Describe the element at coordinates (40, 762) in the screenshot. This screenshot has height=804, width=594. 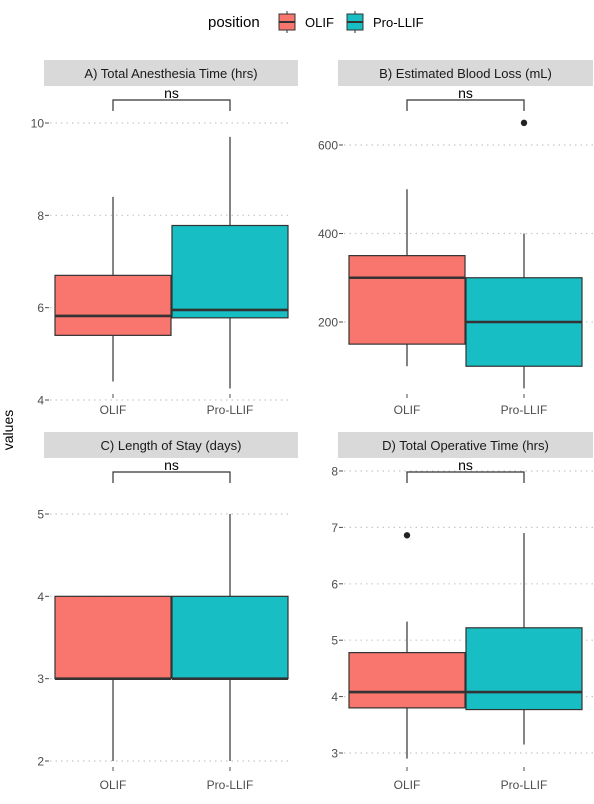
I see `y-tick-label: 2` at that location.